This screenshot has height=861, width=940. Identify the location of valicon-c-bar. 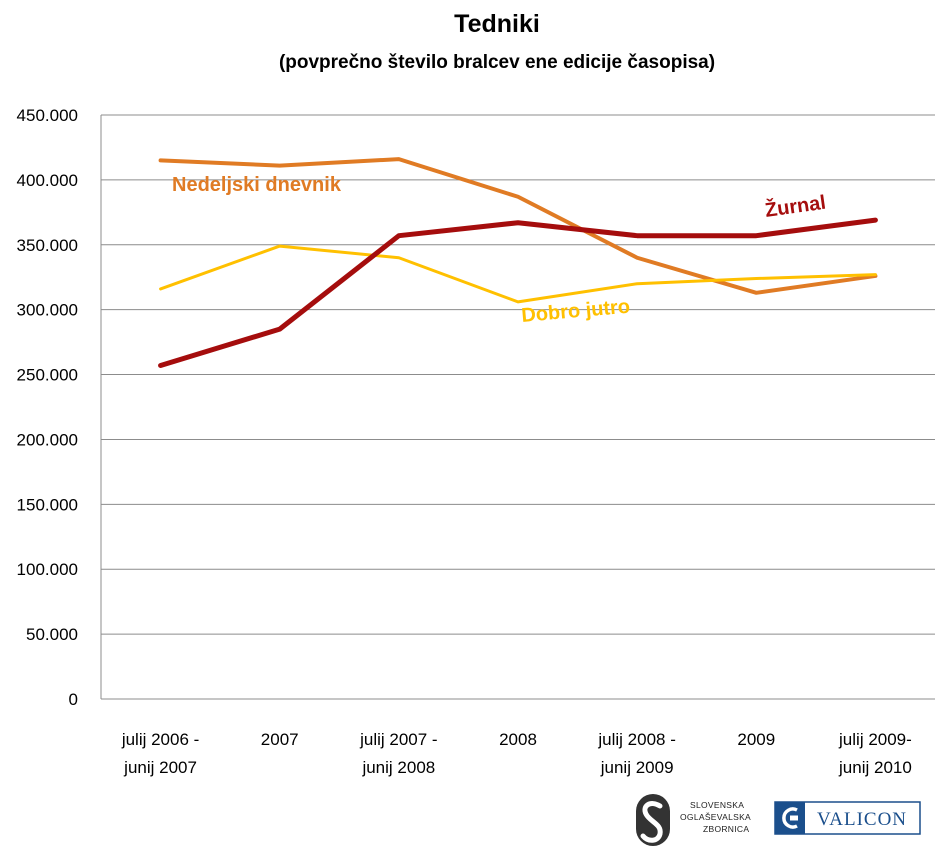
(794, 818).